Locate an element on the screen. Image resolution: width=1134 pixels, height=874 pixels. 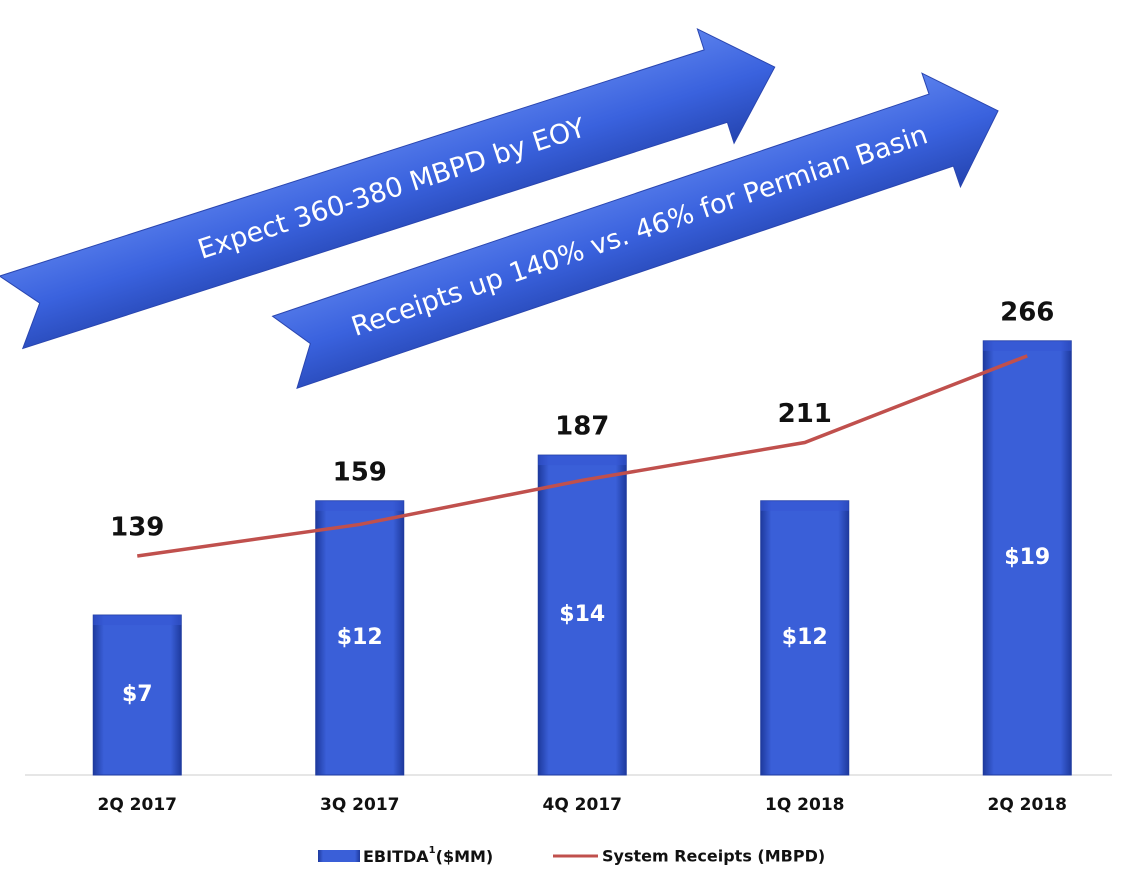
value-label: $14 is located at coordinates (582, 614).